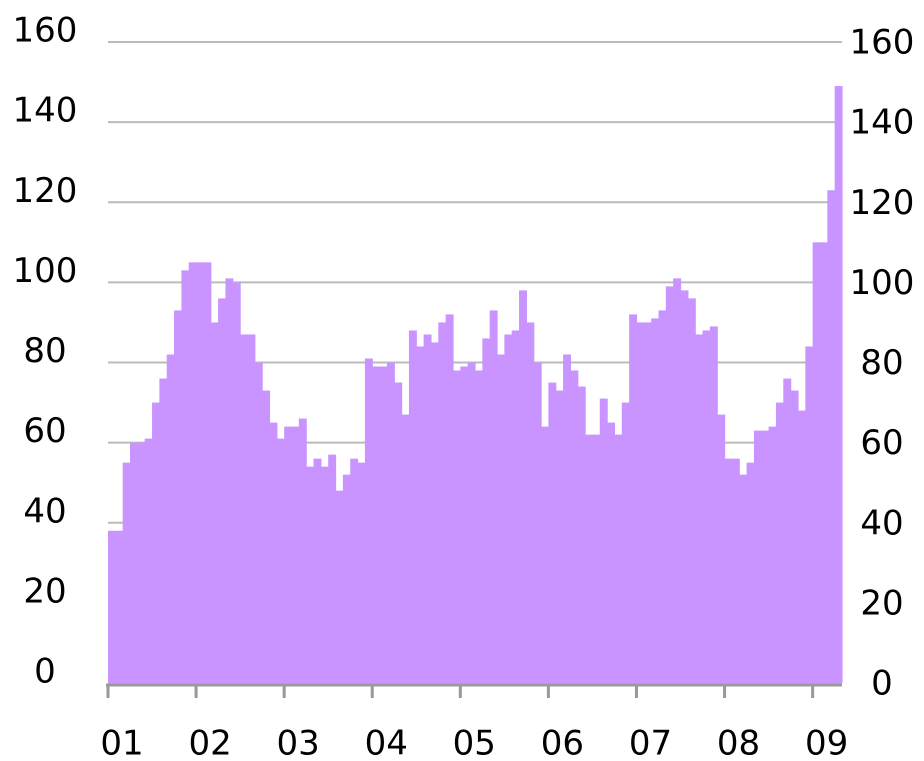 The width and height of the screenshot is (924, 761). Describe the element at coordinates (386, 742) in the screenshot. I see `x-tick-label: 04` at that location.